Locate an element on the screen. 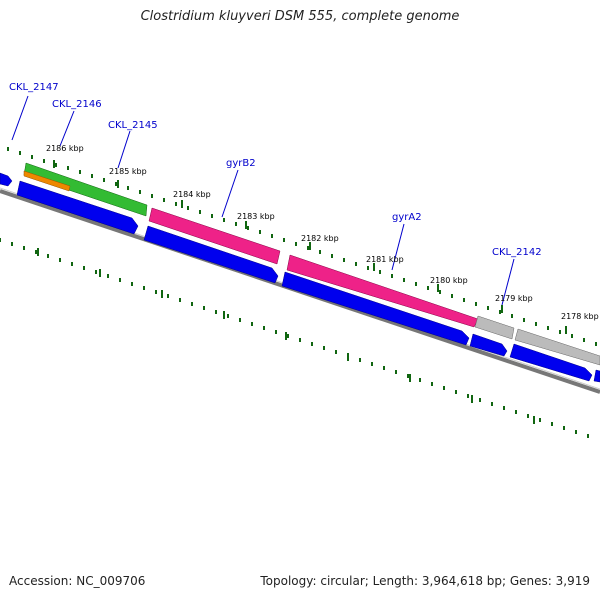 The height and width of the screenshot is (600, 600). tick-label-2185: 2185 kbp is located at coordinates (128, 171).